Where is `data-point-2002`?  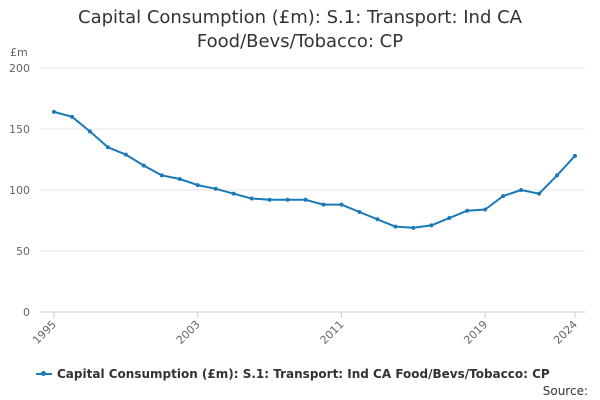
data-point-2002 is located at coordinates (179, 179).